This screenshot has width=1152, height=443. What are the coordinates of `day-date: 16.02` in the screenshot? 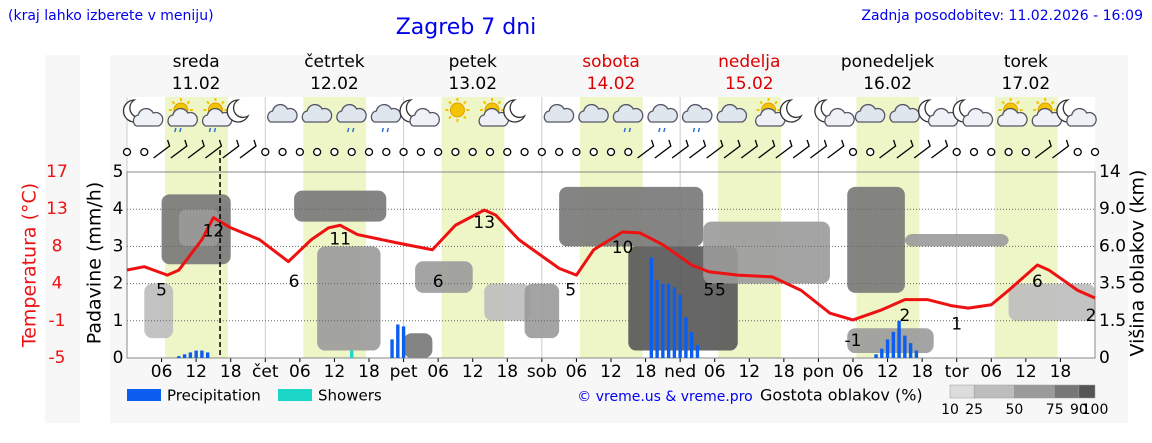 It's located at (887, 84).